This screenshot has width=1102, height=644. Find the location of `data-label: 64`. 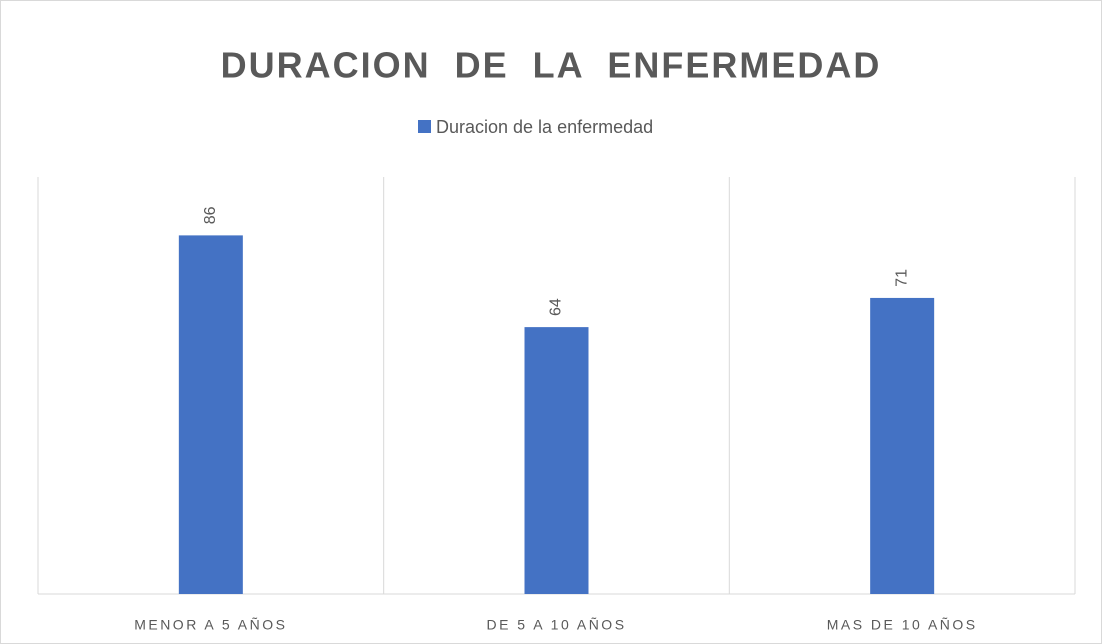

data-label: 64 is located at coordinates (556, 307).